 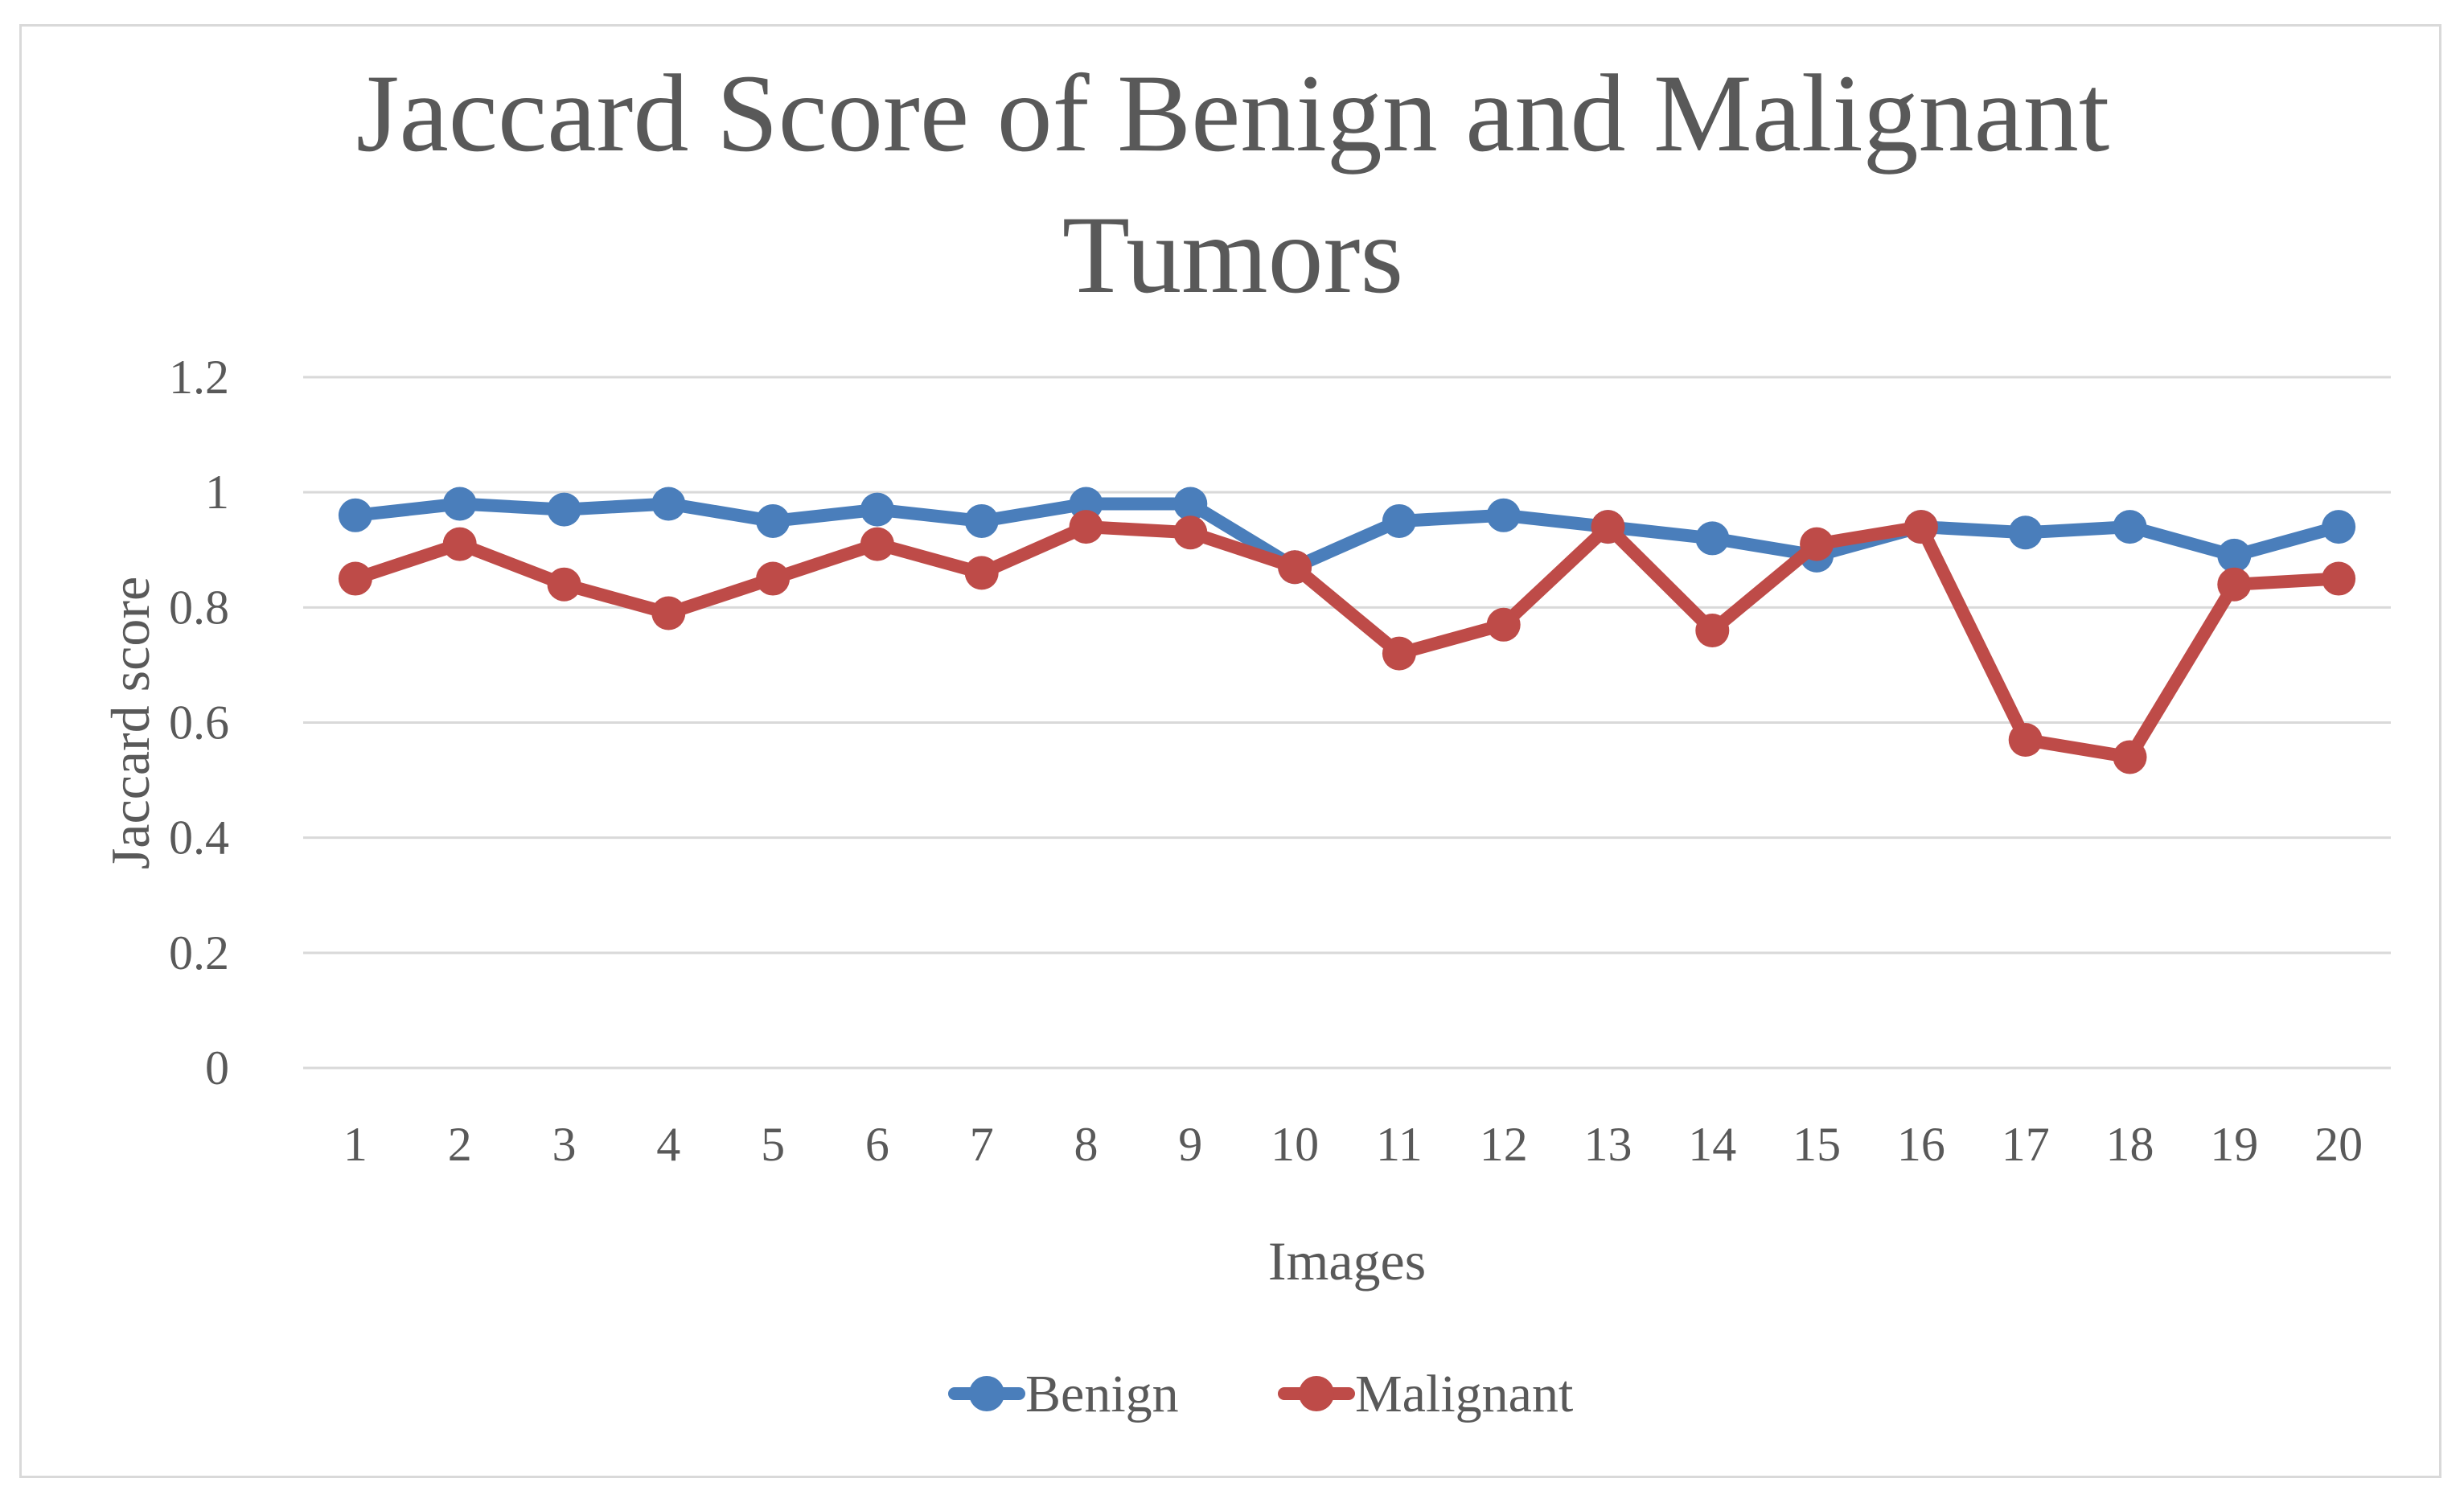 What do you see at coordinates (877, 1144) in the screenshot?
I see `x-tick-label: 6` at bounding box center [877, 1144].